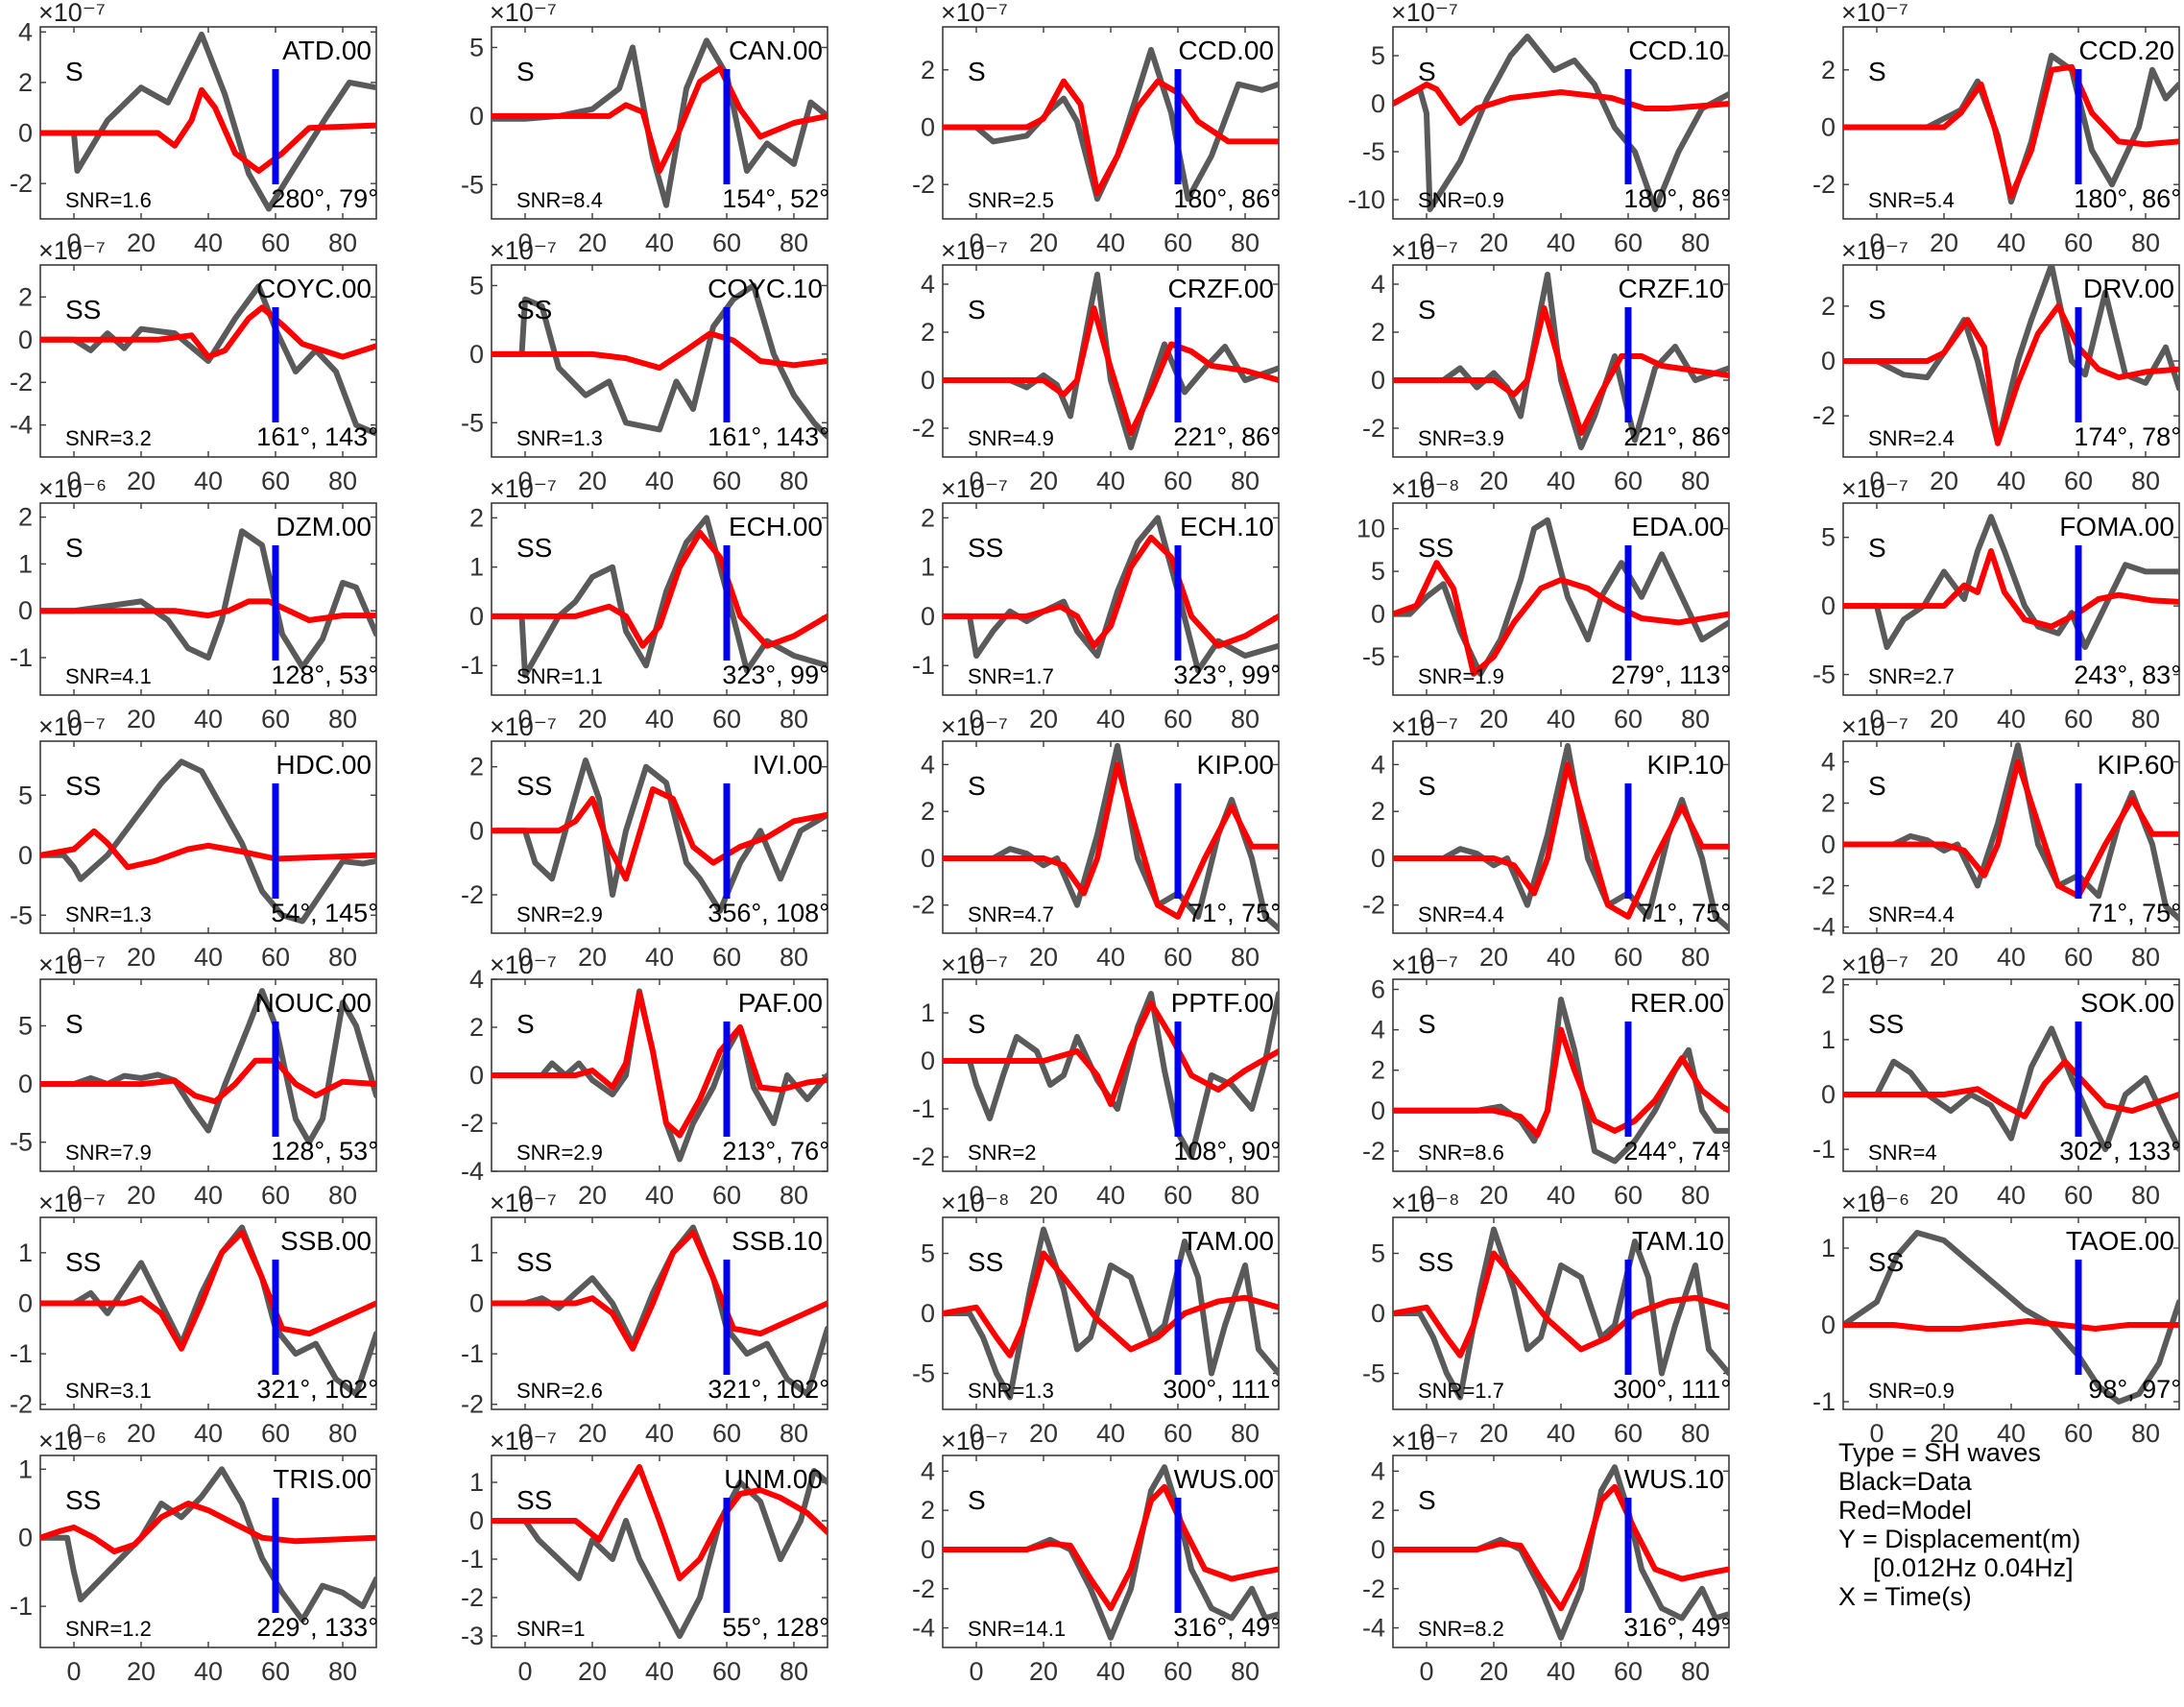  Describe the element at coordinates (1911, 438) in the screenshot. I see `snr-label: SNR=2.4` at that location.